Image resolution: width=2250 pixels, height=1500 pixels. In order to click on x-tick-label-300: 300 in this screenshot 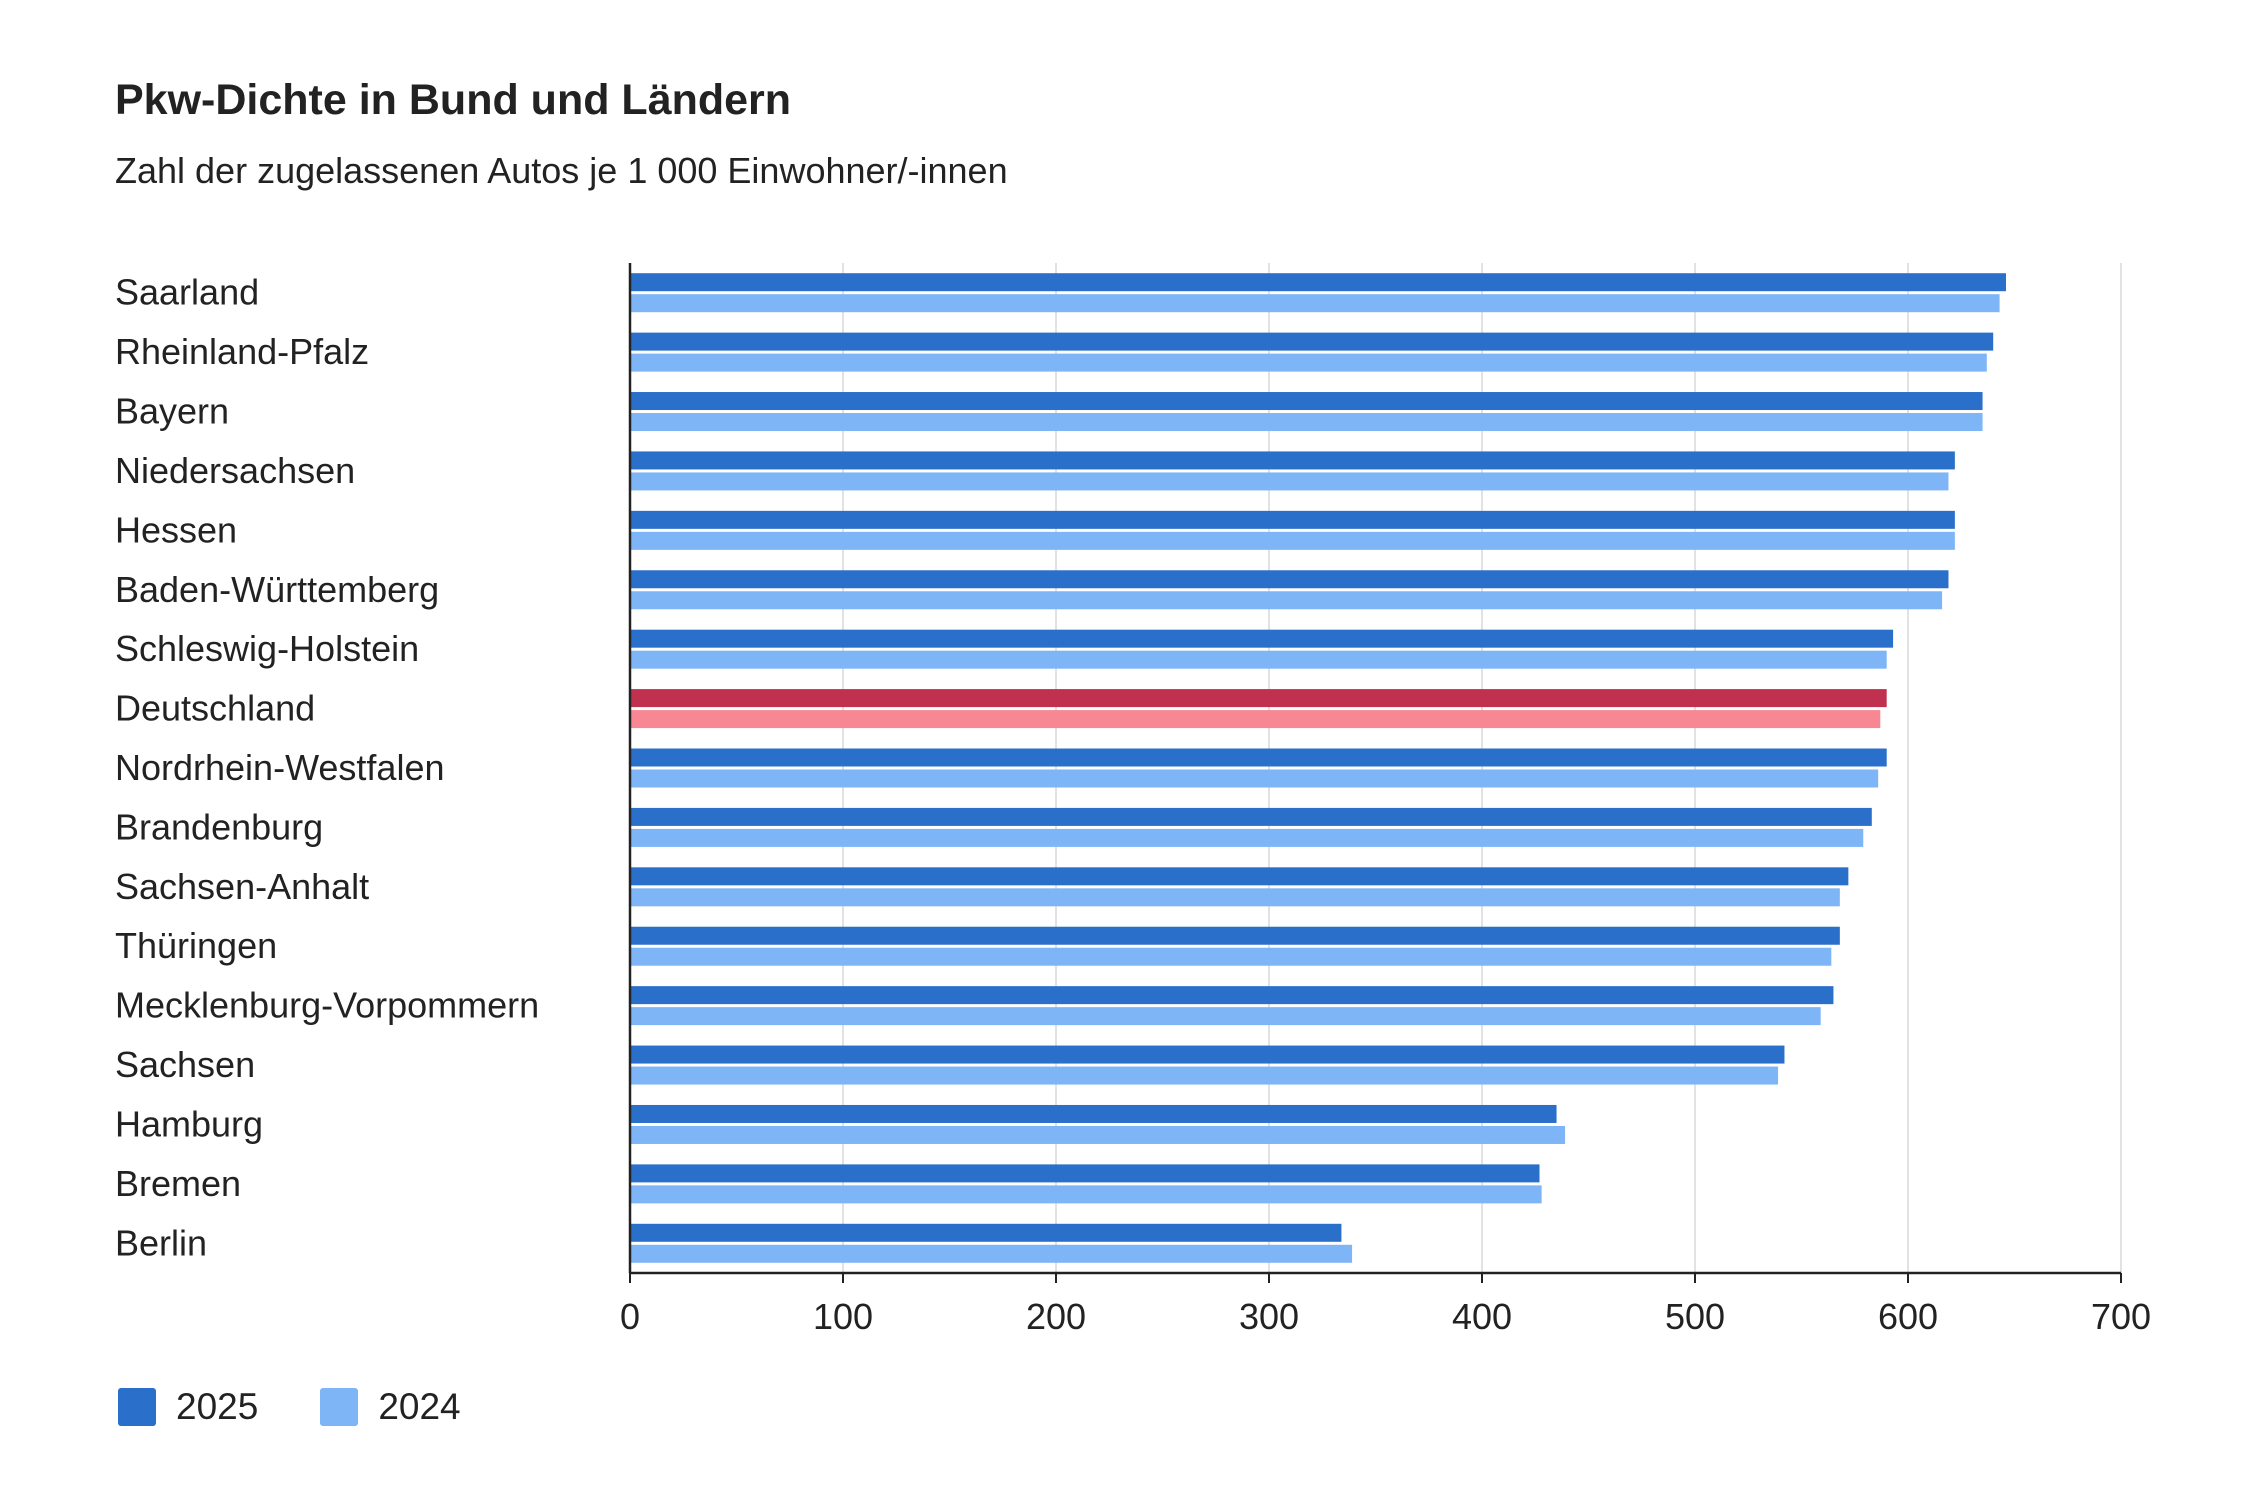, I will do `click(1269, 1316)`.